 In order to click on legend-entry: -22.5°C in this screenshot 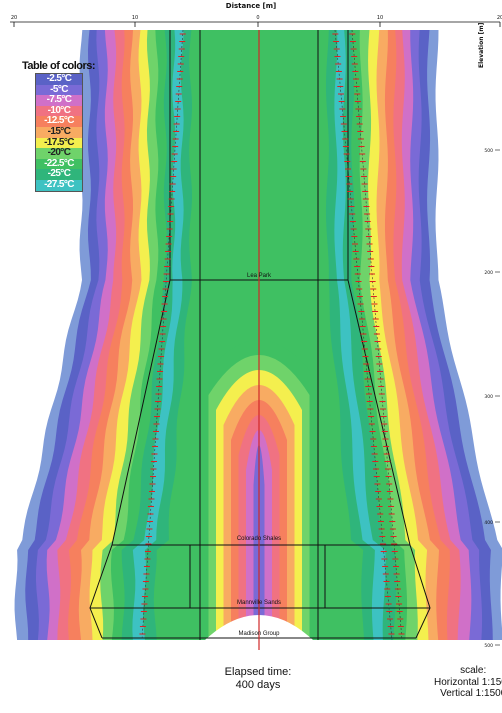, I will do `click(59, 164)`.